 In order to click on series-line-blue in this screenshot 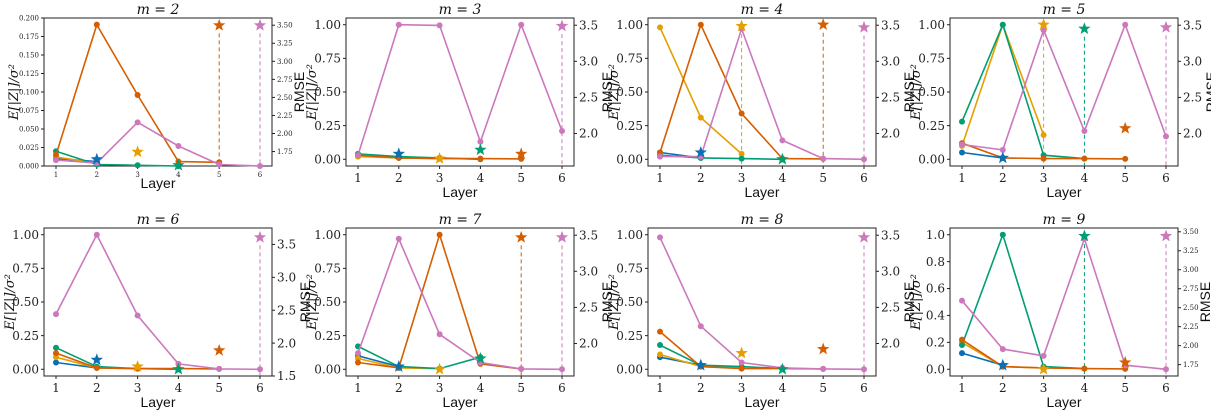, I will do `click(76, 365)`.